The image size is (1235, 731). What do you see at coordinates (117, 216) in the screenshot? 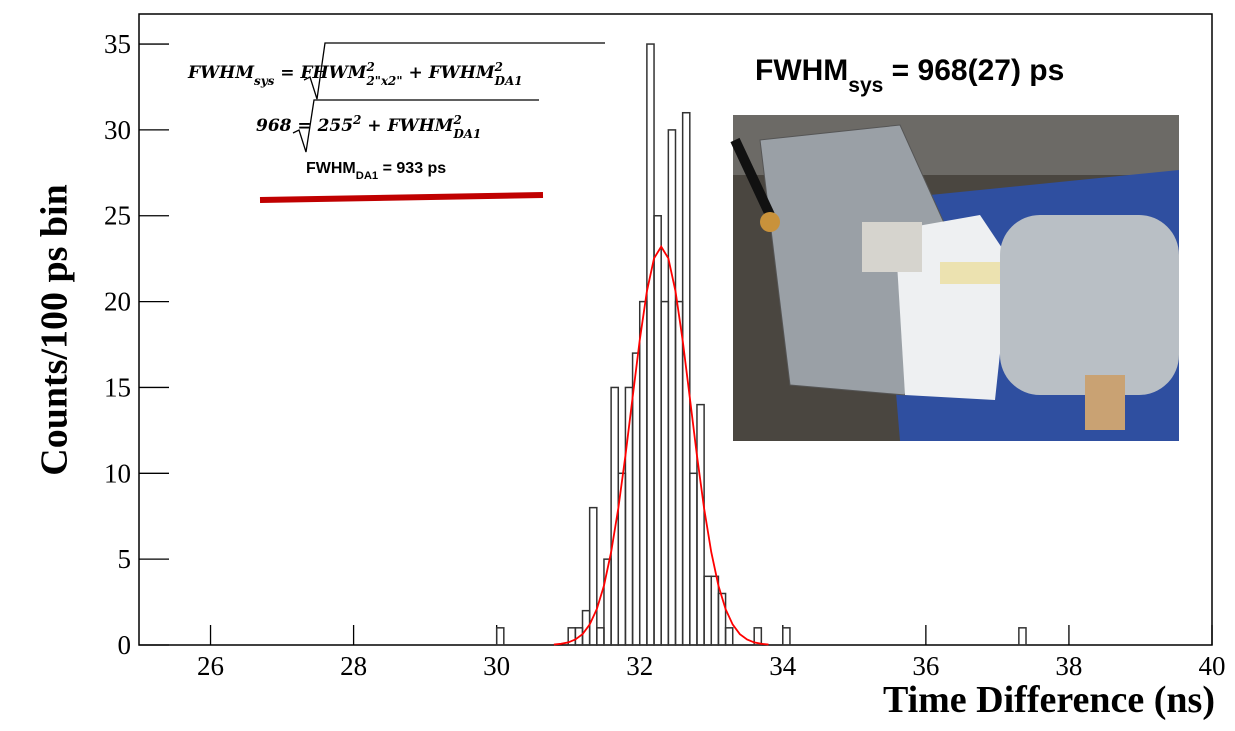
I see `y-tick-label: 25` at bounding box center [117, 216].